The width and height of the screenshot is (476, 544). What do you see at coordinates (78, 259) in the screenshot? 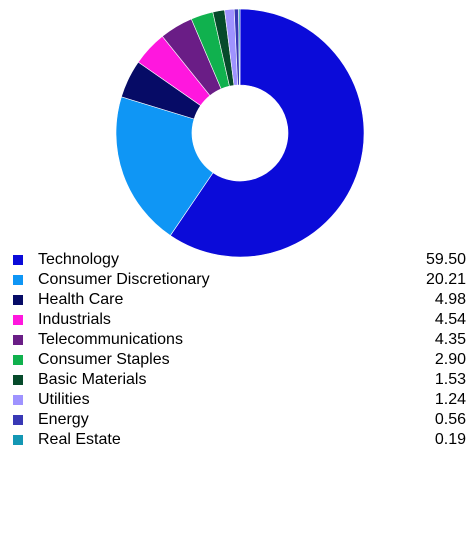
I see `legend-label: Technology` at bounding box center [78, 259].